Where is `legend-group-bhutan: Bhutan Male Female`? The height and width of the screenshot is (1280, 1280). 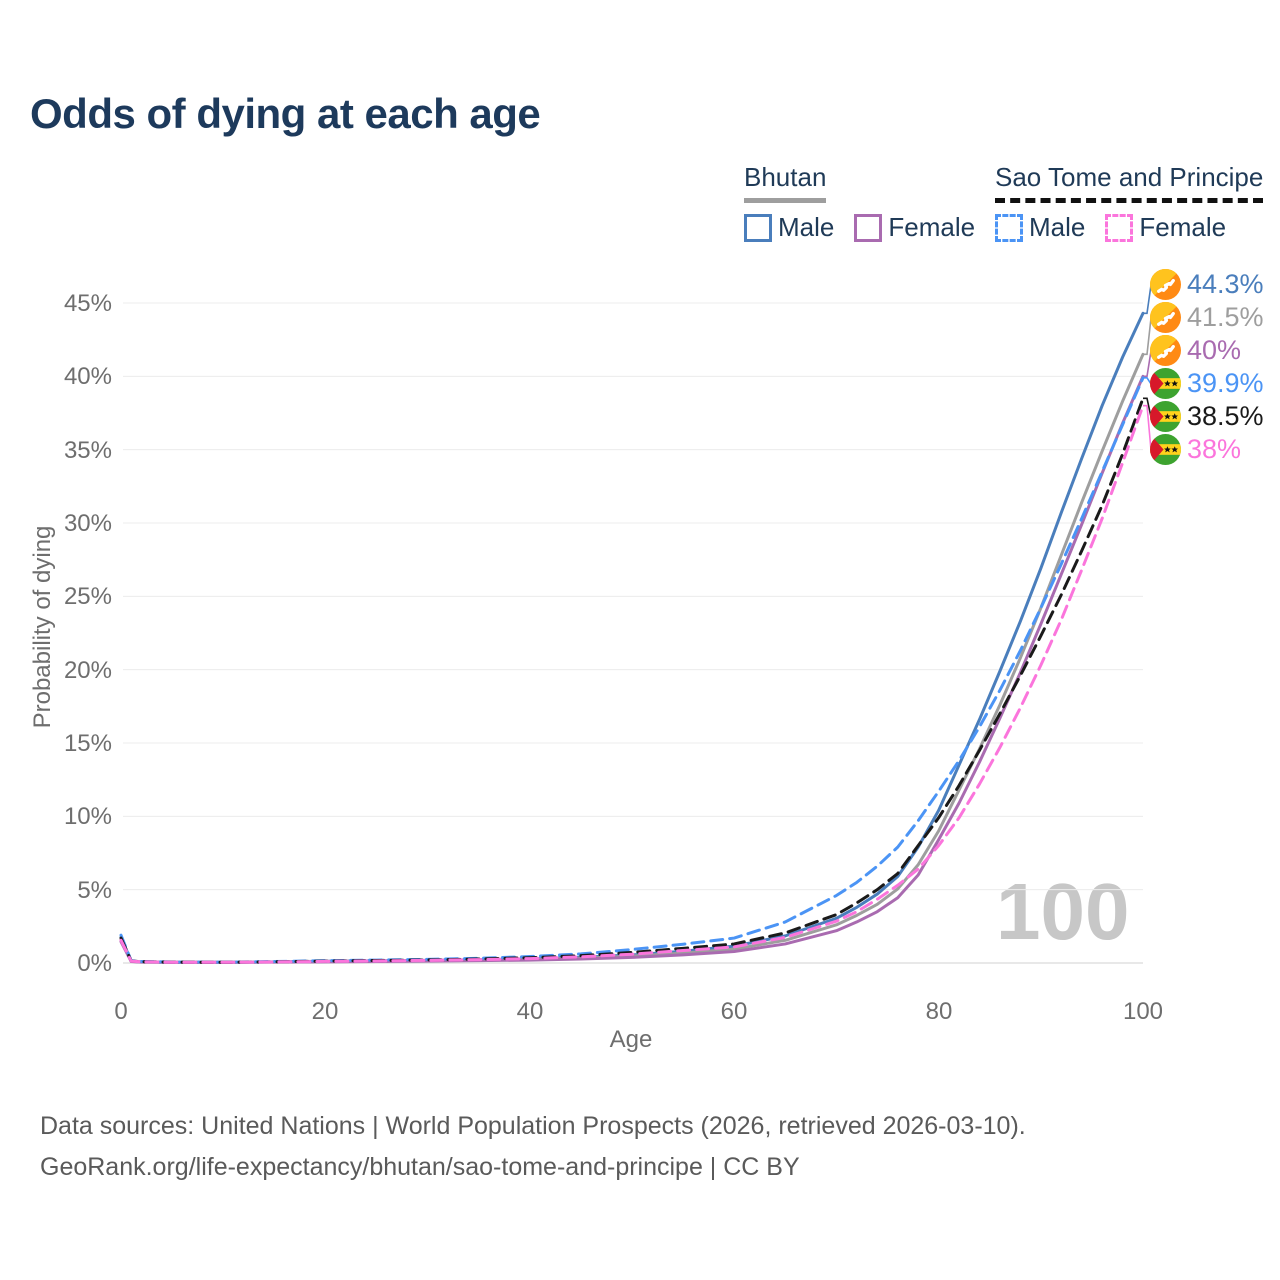 legend-group-bhutan: Bhutan Male Female is located at coordinates (859, 202).